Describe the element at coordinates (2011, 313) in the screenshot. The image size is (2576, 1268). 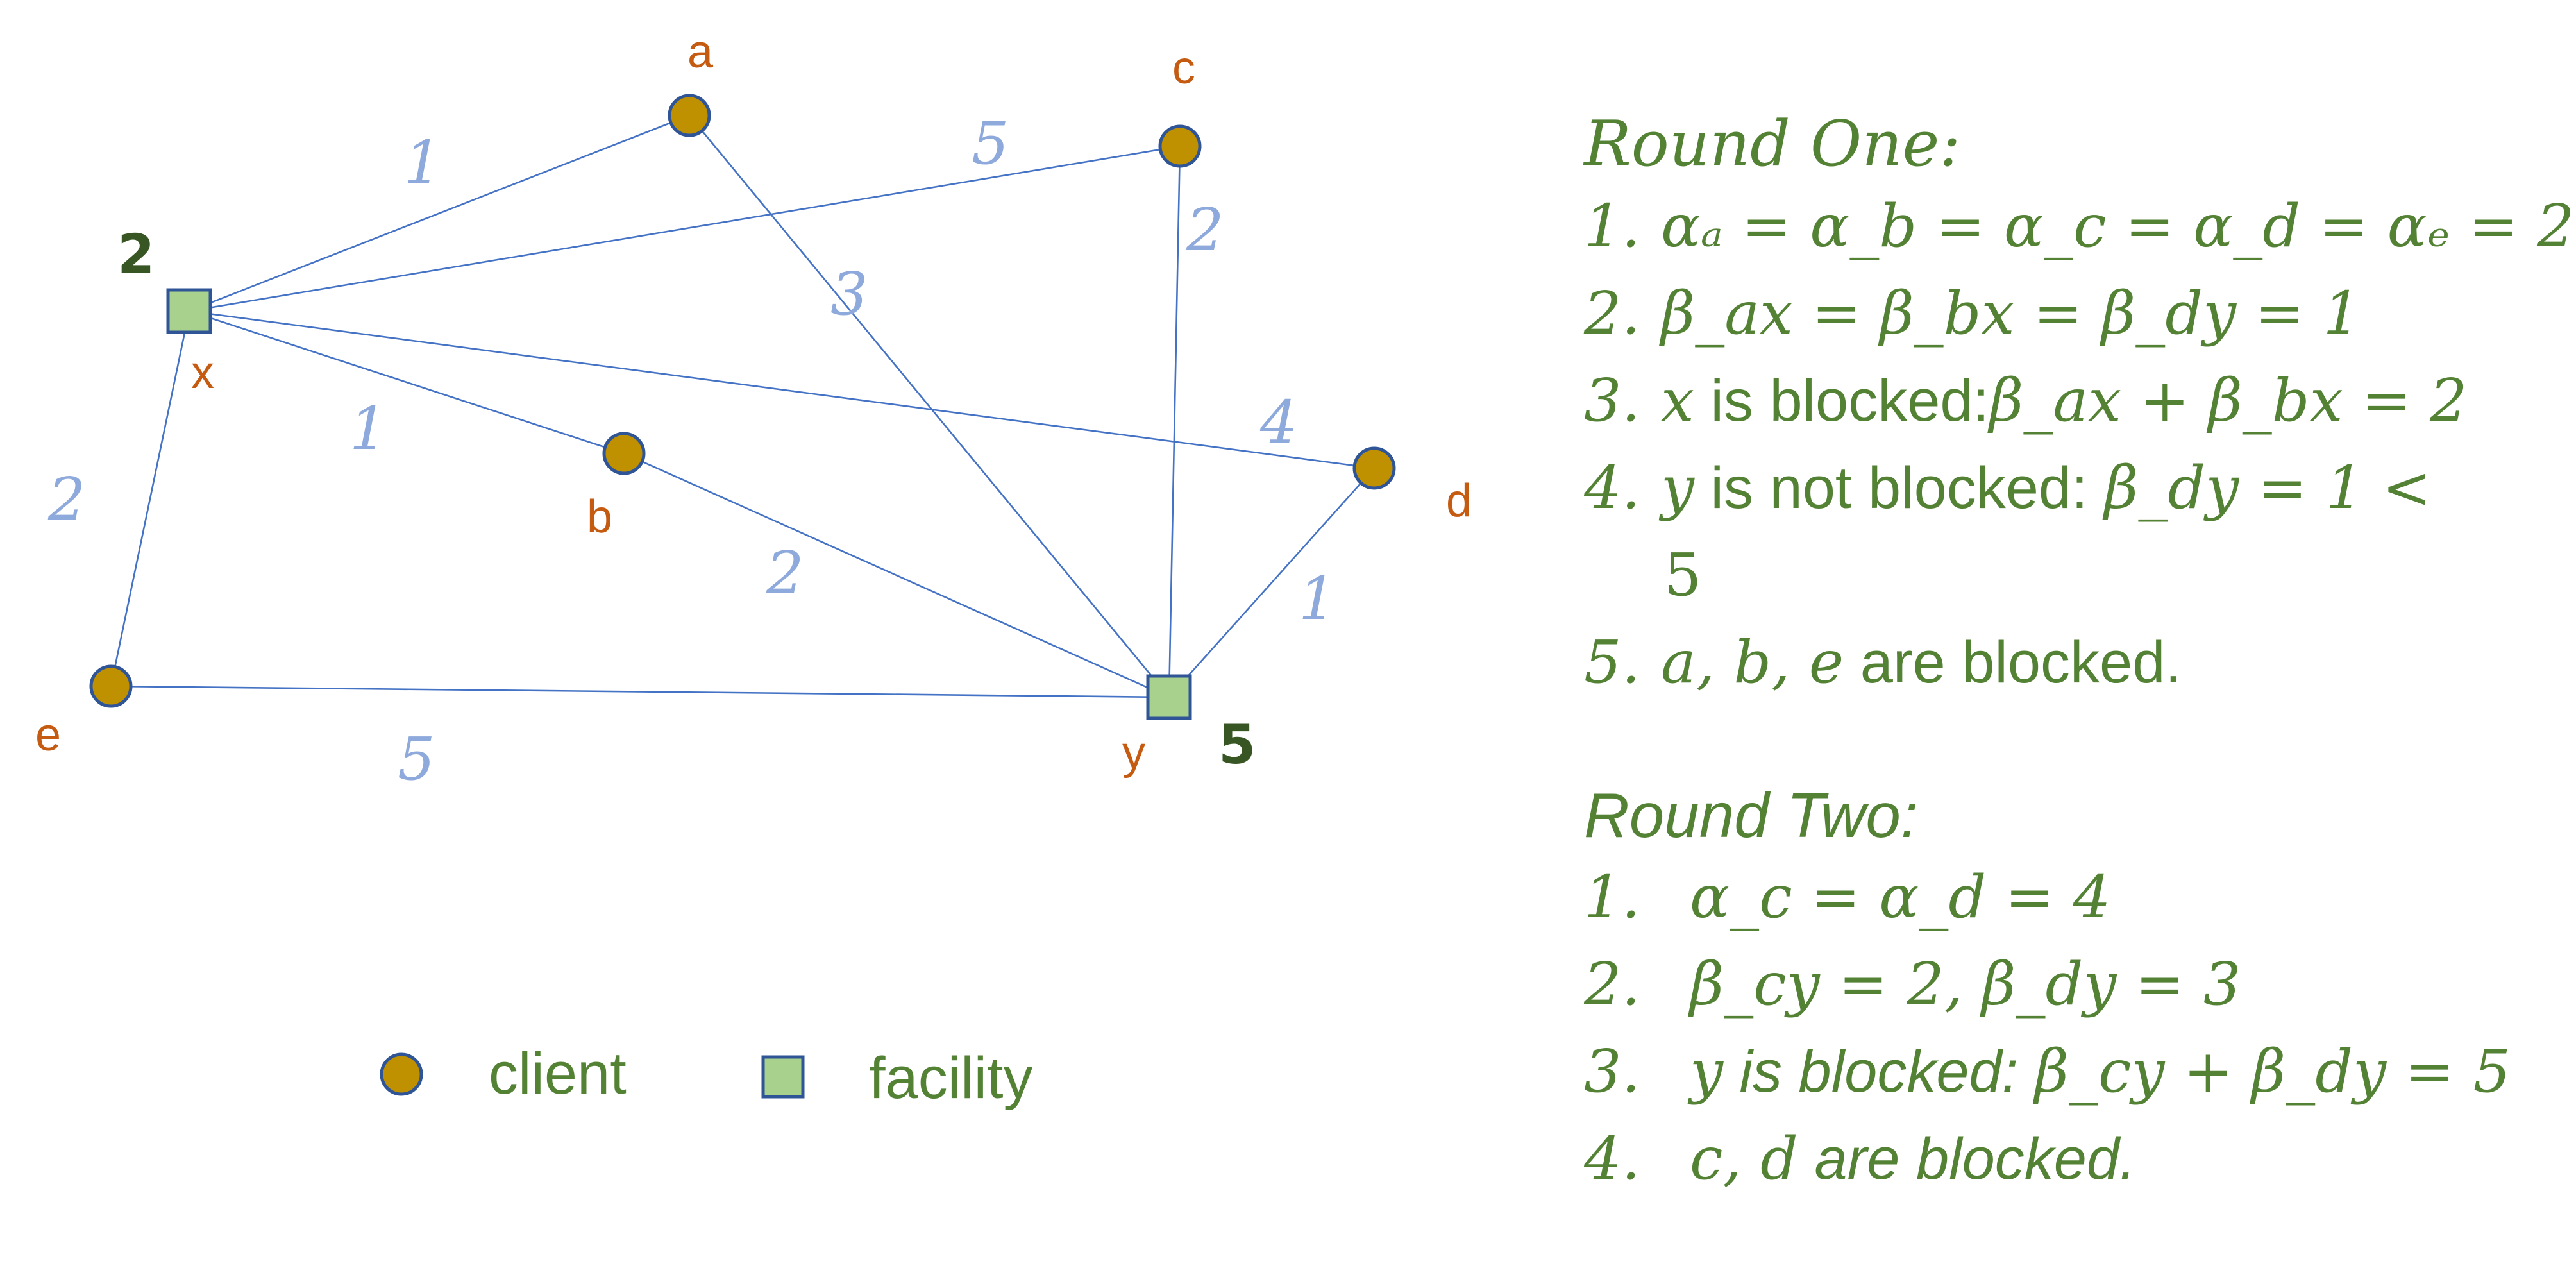
I see `step-math: β_ax = β_bx = β_dy = 1` at that location.